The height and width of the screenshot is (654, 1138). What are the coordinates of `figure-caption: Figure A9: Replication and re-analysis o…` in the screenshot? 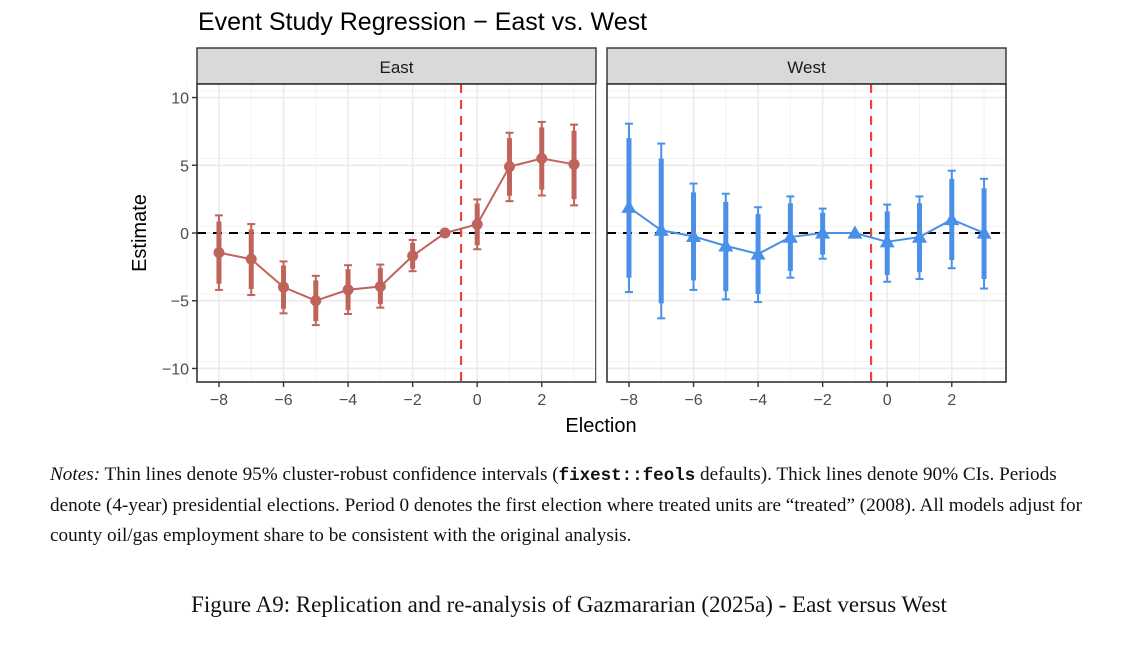 It's located at (569, 604).